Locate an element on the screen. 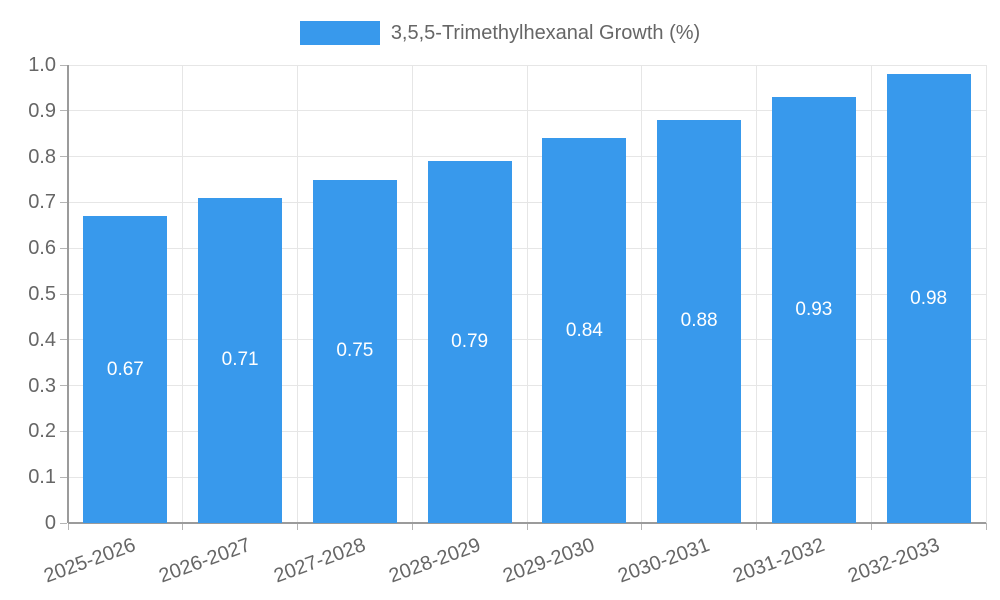  x-axis-tick-label: 2025-2026 is located at coordinates (90, 561).